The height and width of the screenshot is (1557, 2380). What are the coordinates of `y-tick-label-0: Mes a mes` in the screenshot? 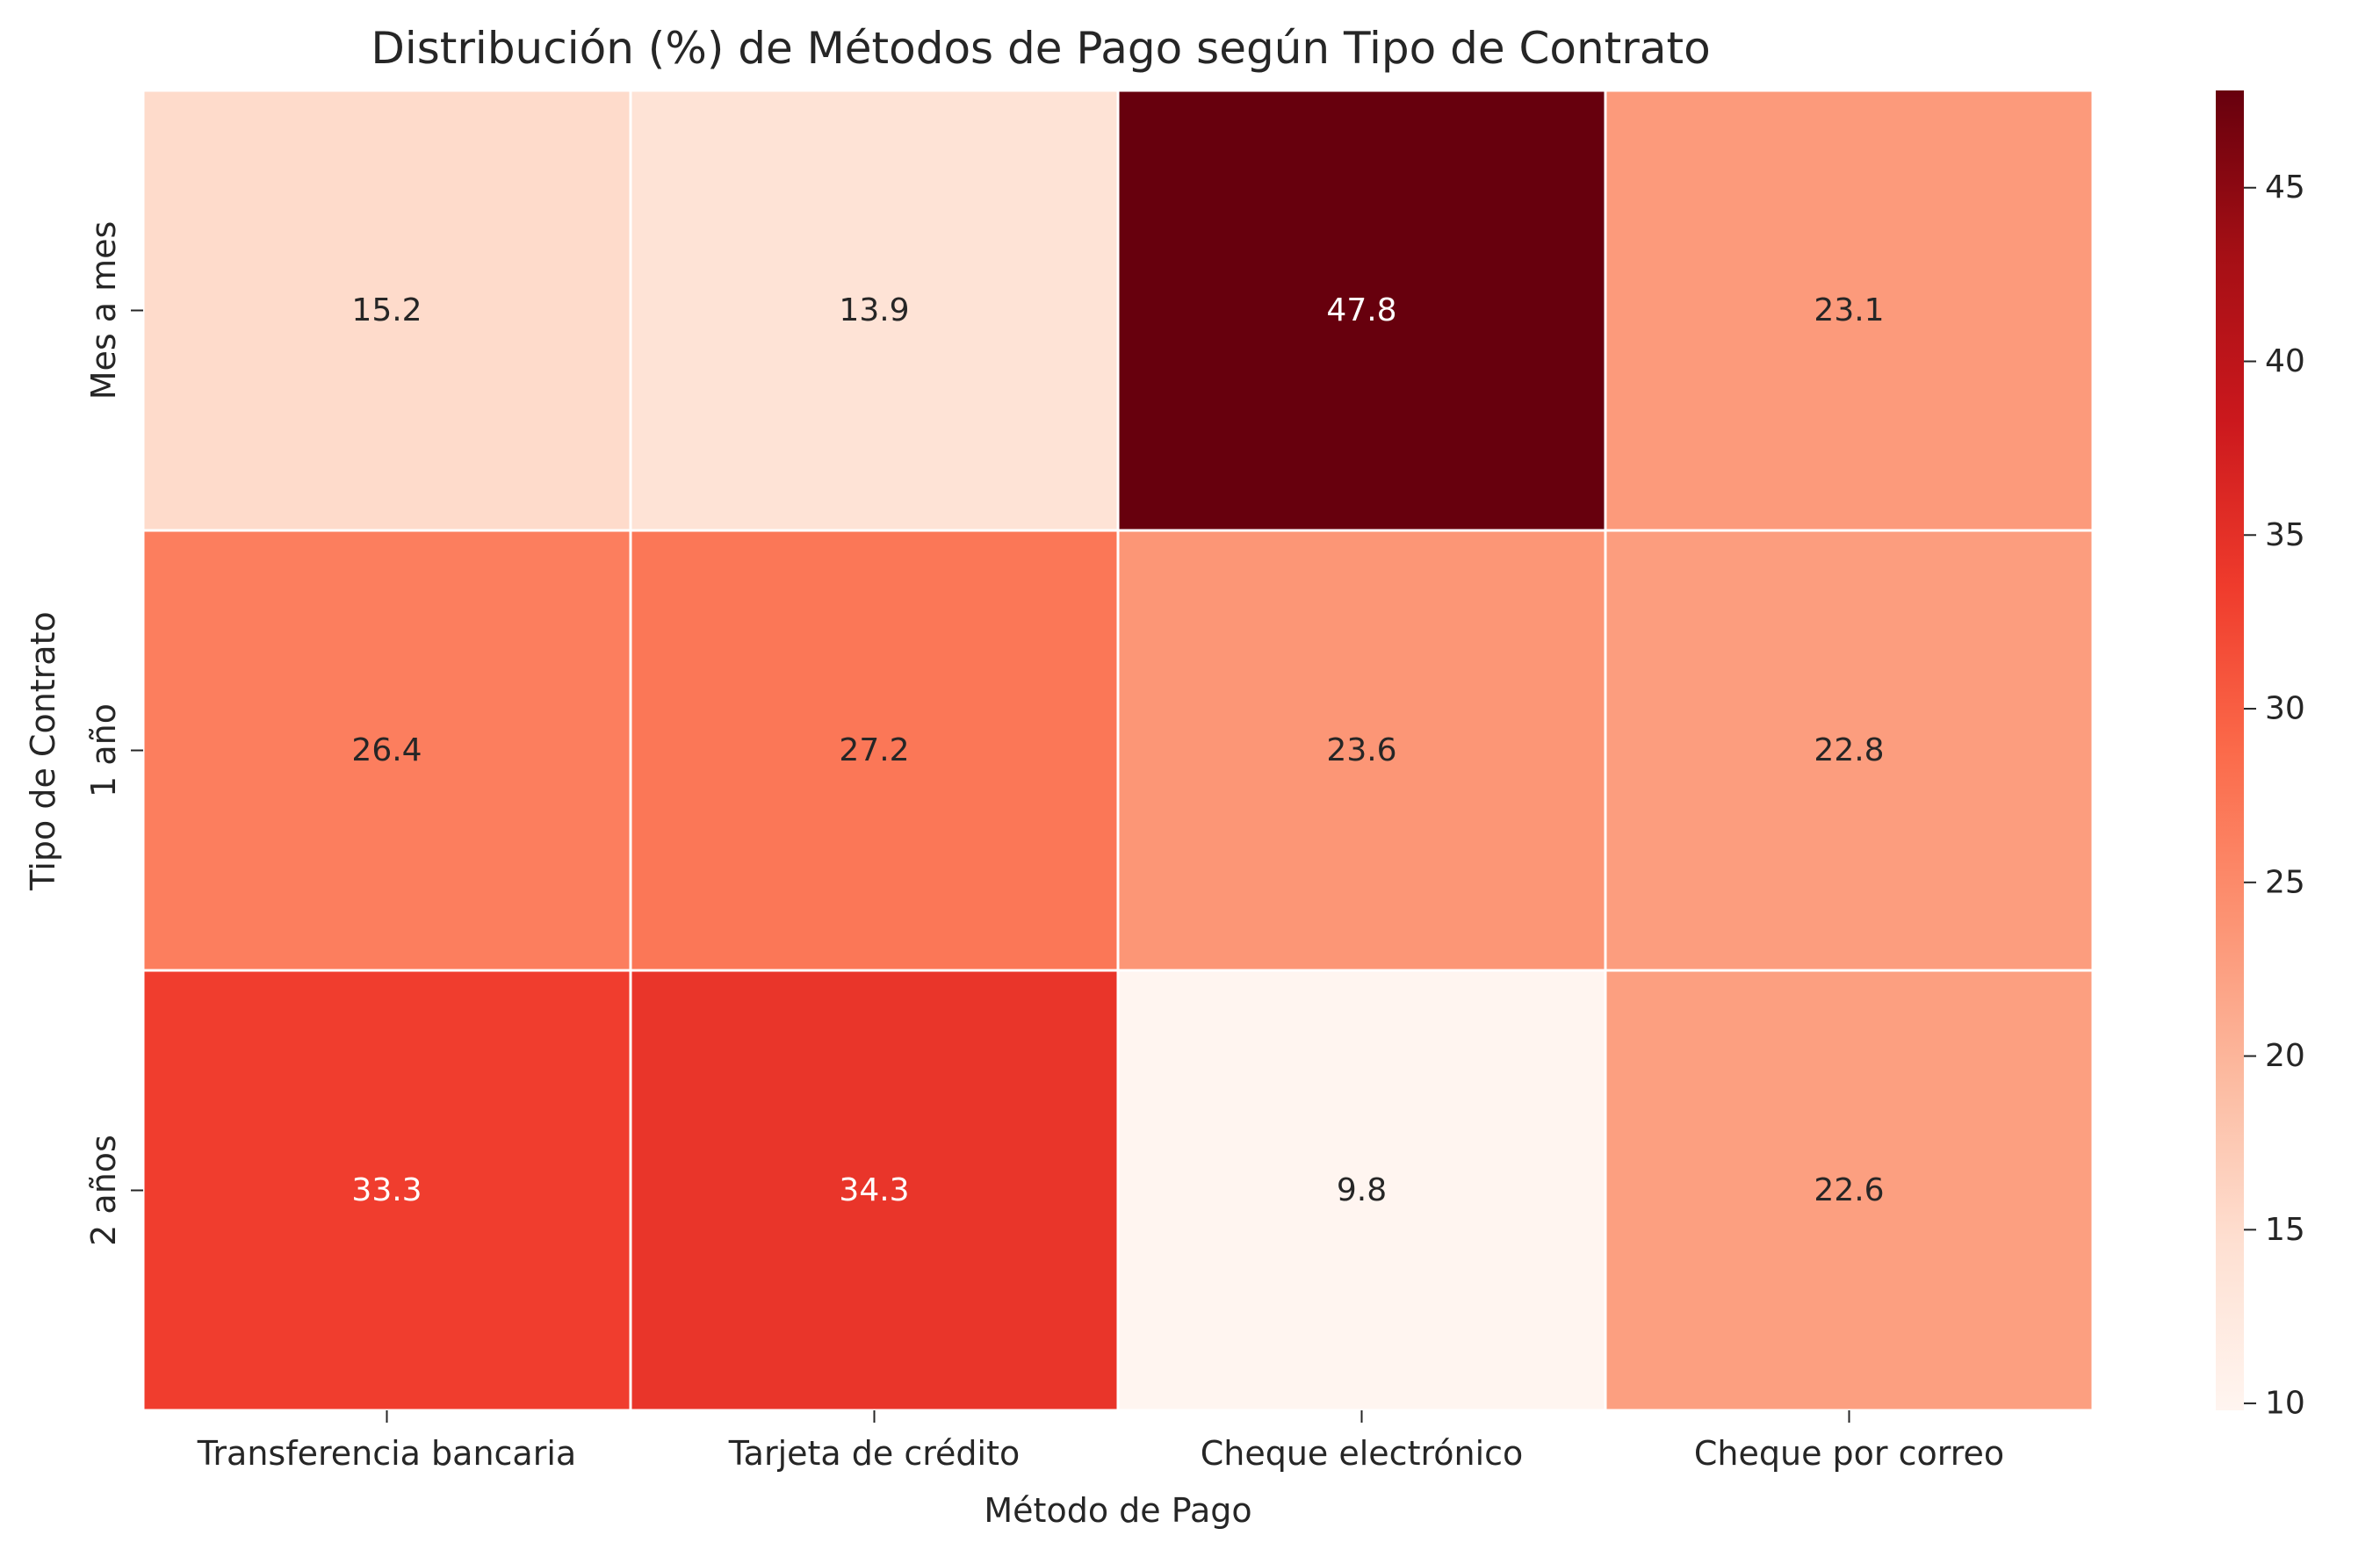 It's located at (103, 310).